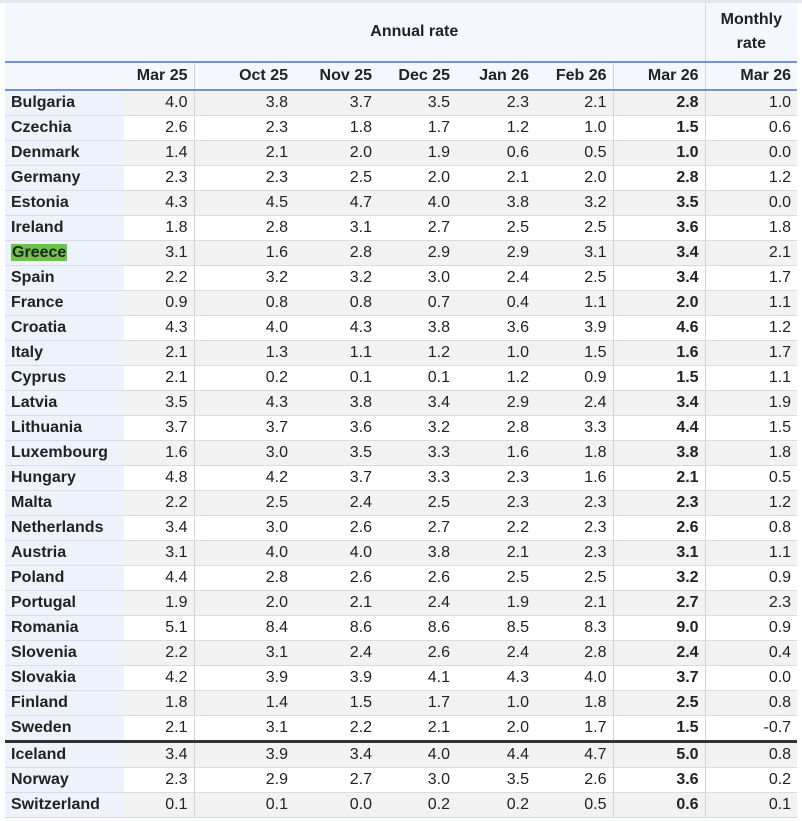 The image size is (802, 821). Describe the element at coordinates (244, 703) in the screenshot. I see `annual-rate-cell: 1.4` at that location.